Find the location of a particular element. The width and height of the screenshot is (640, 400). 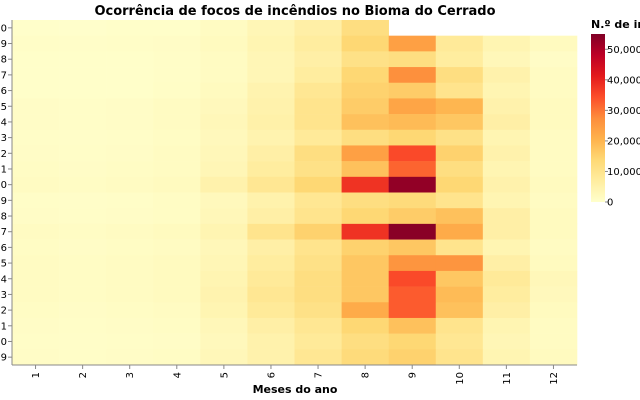

y-tick-label: 17 is located at coordinates (3, 75).